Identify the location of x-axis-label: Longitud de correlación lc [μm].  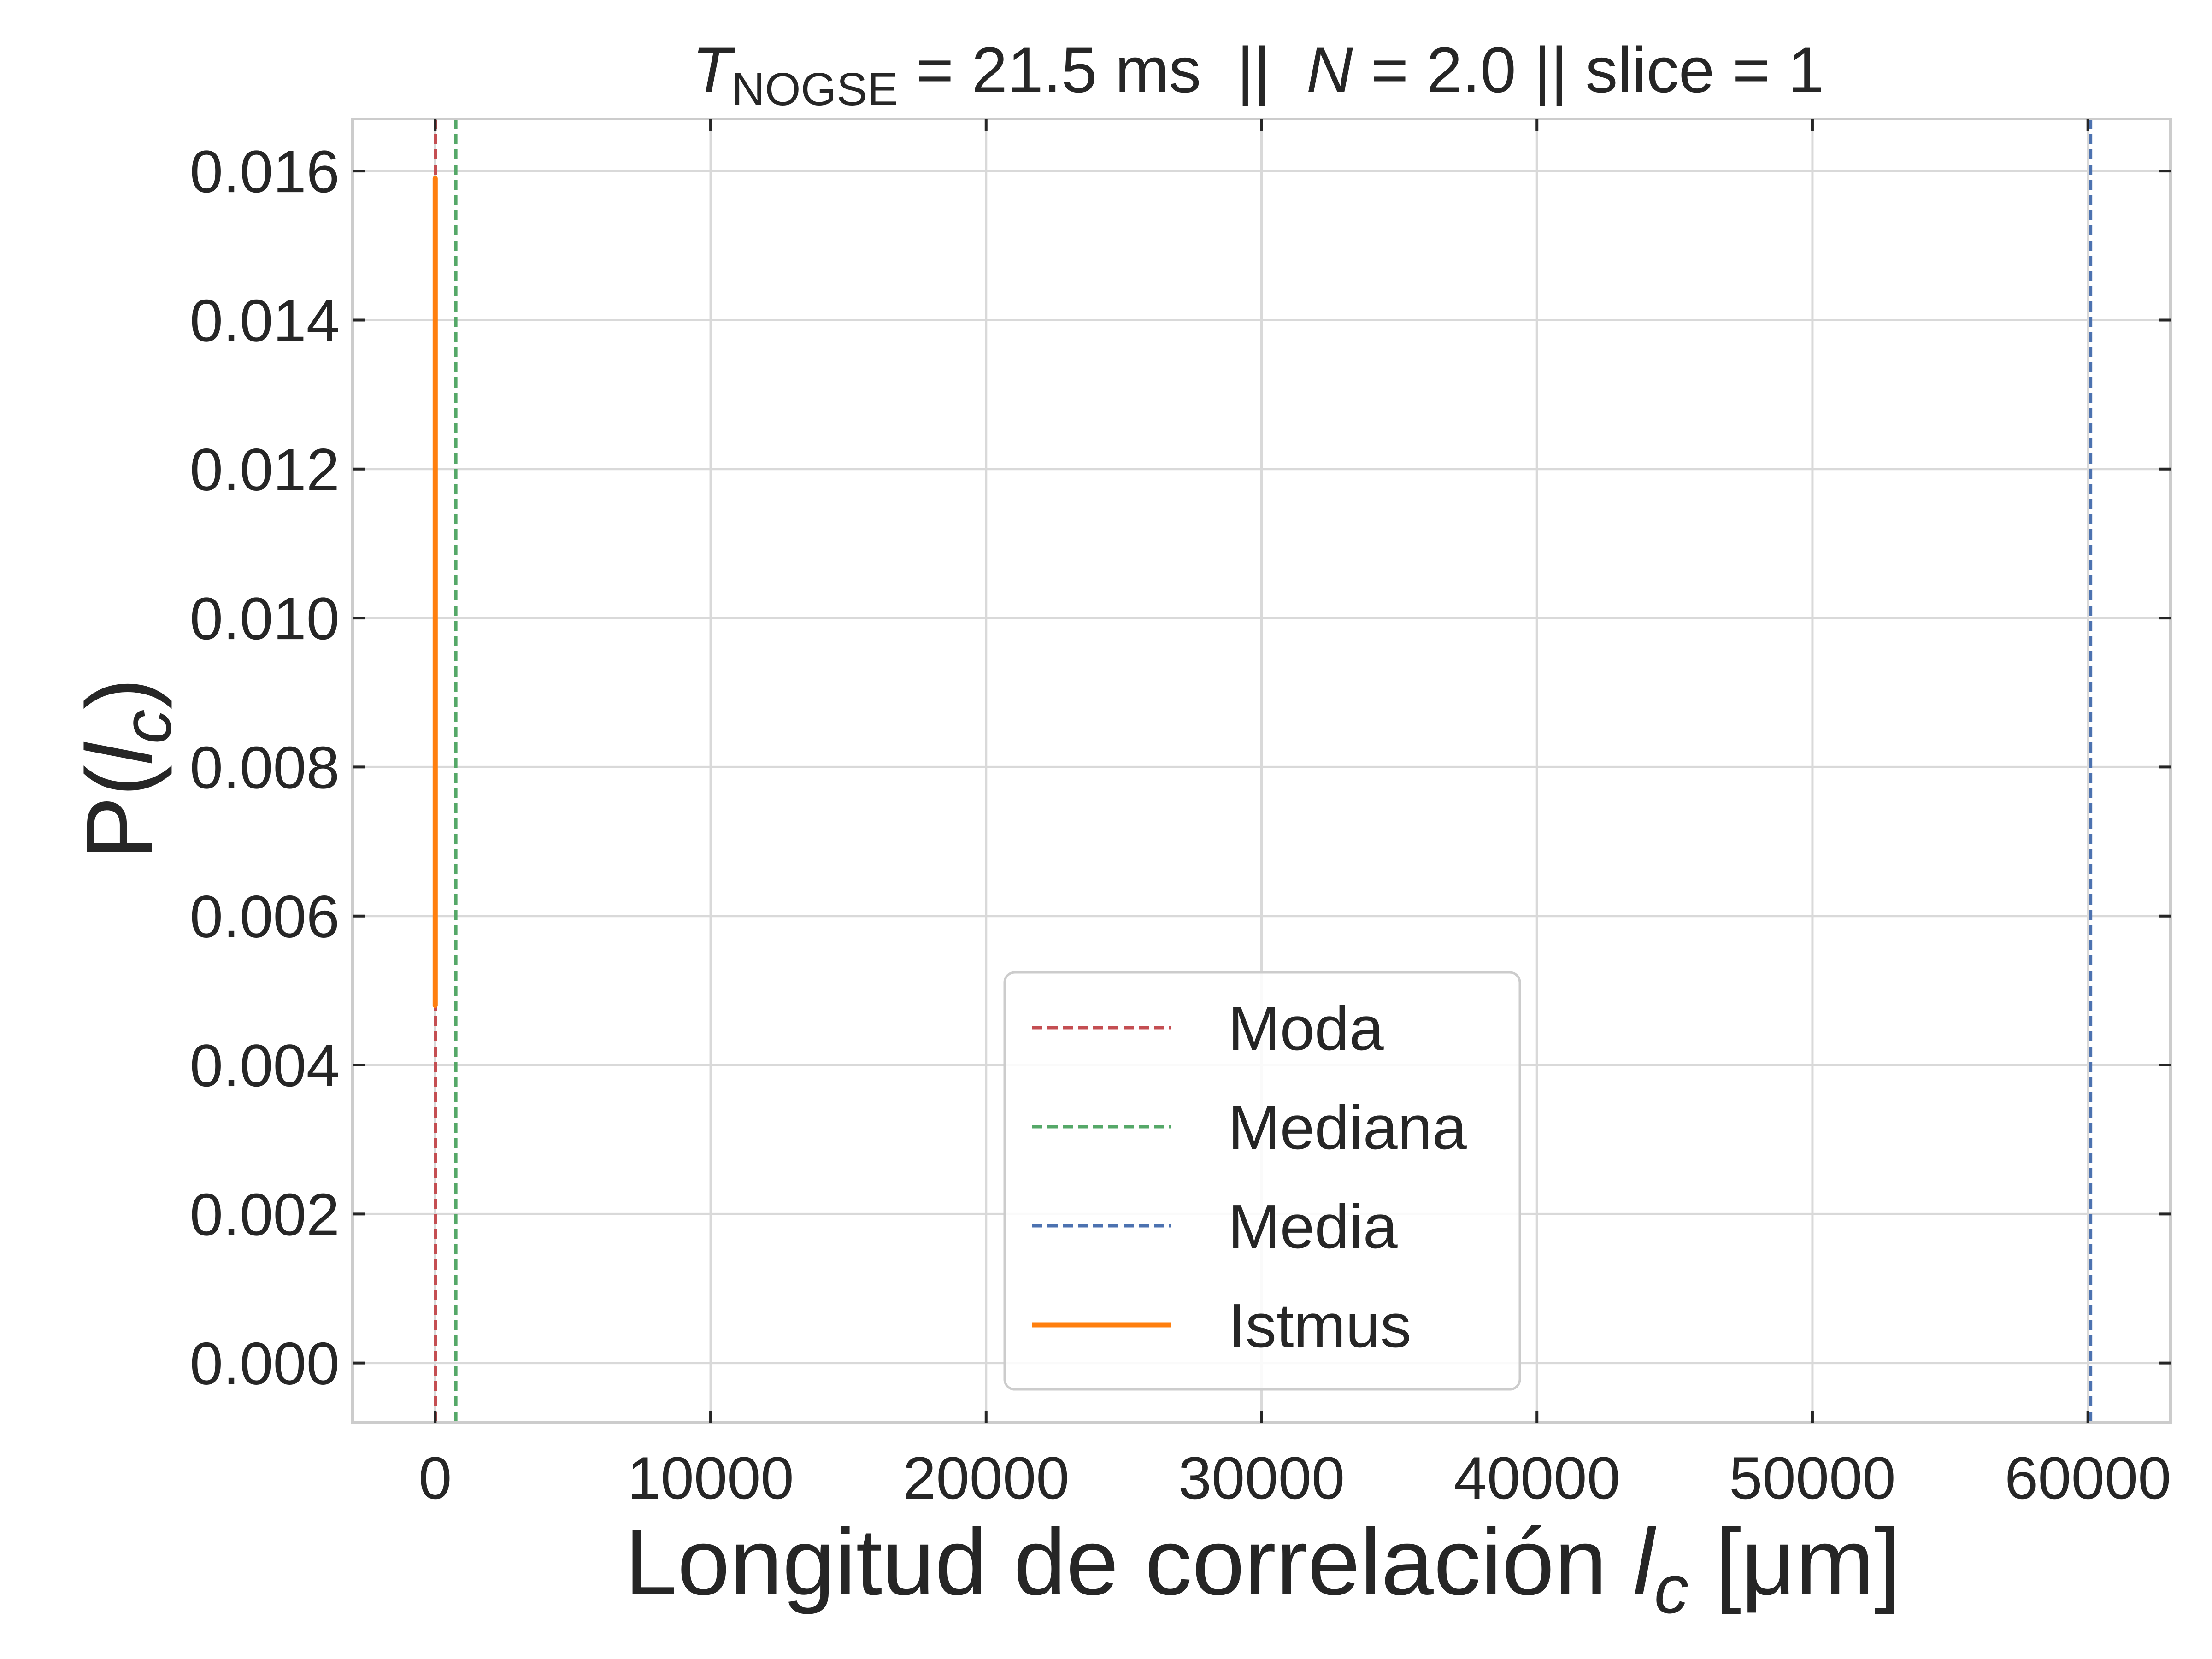
(1262, 1568).